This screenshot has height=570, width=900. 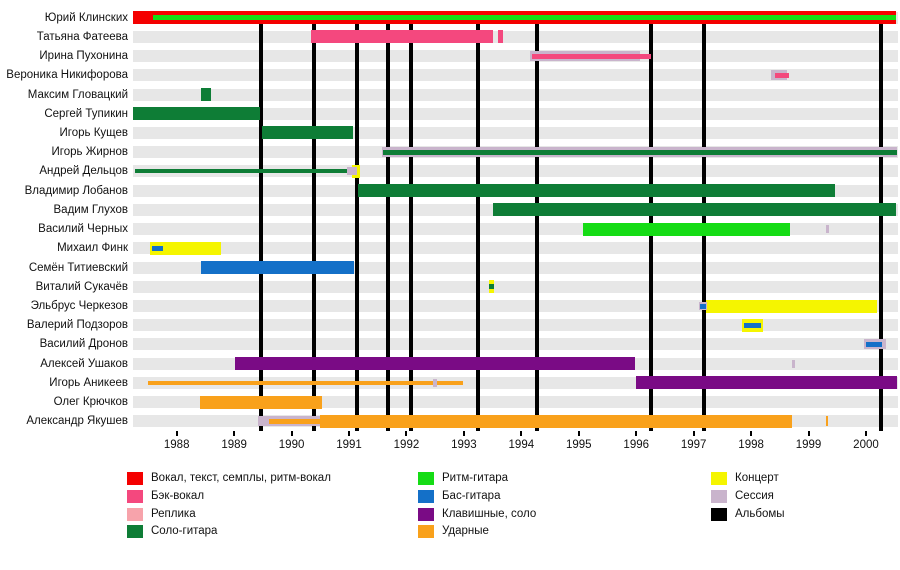 I want to click on member-row-label: Игорь Кущев, so click(x=93, y=132).